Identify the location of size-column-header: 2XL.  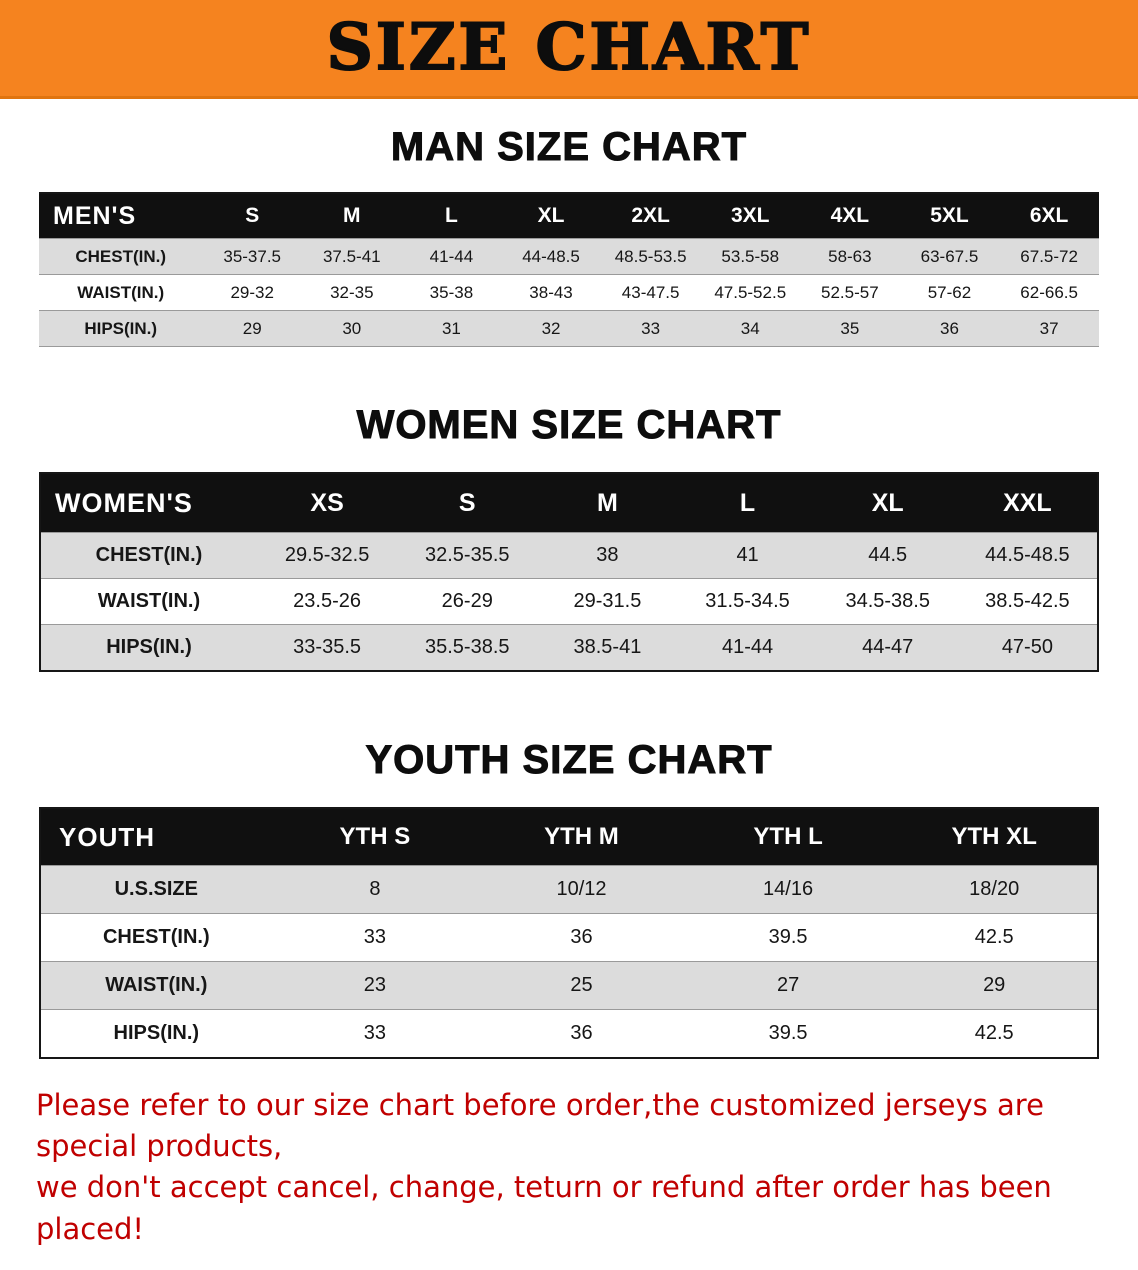
(650, 216).